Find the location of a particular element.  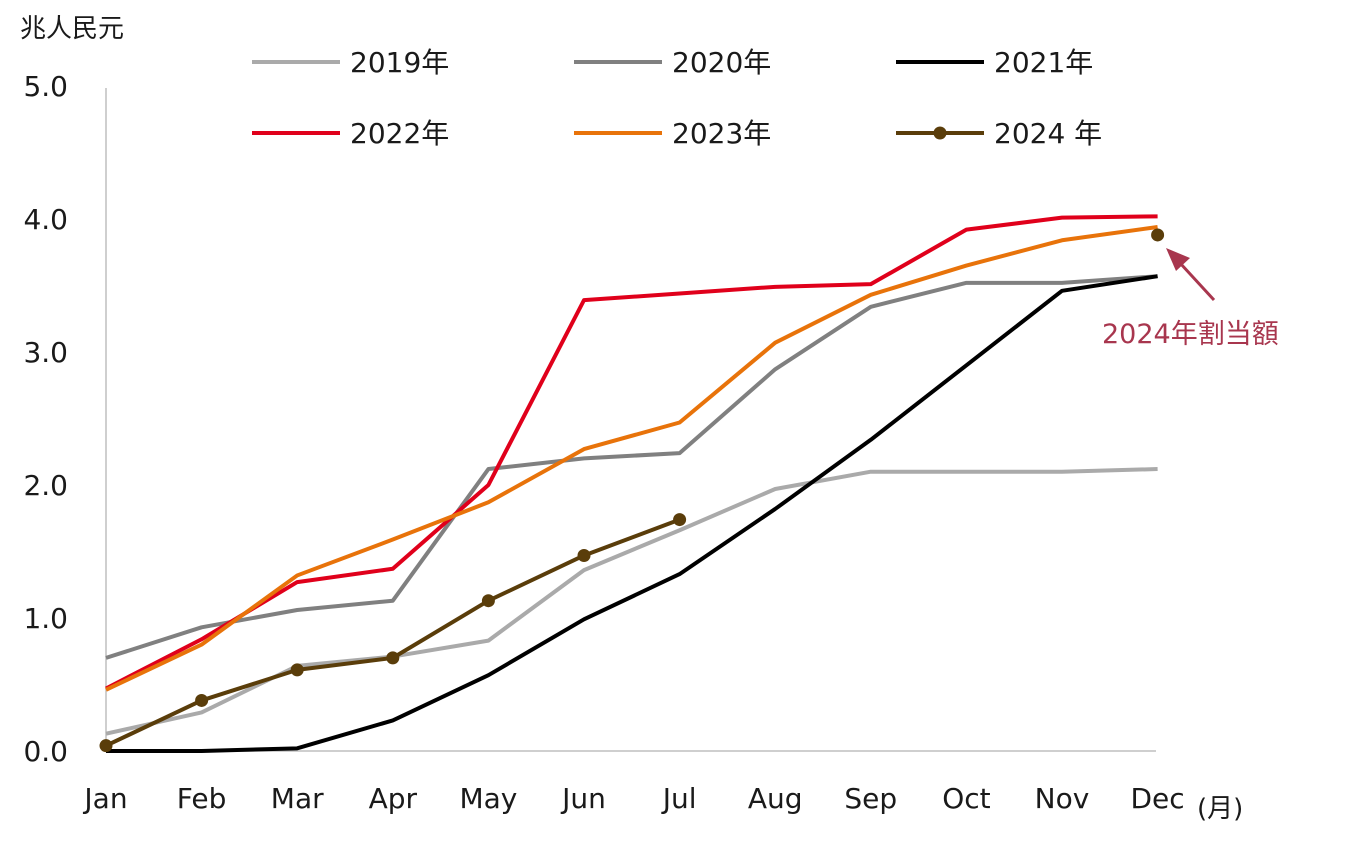

x-axis-ticks: Jan Feb Mar Apr May Jun Jul Aug Sep Oct Nov Dec is located at coordinates (633, 798).